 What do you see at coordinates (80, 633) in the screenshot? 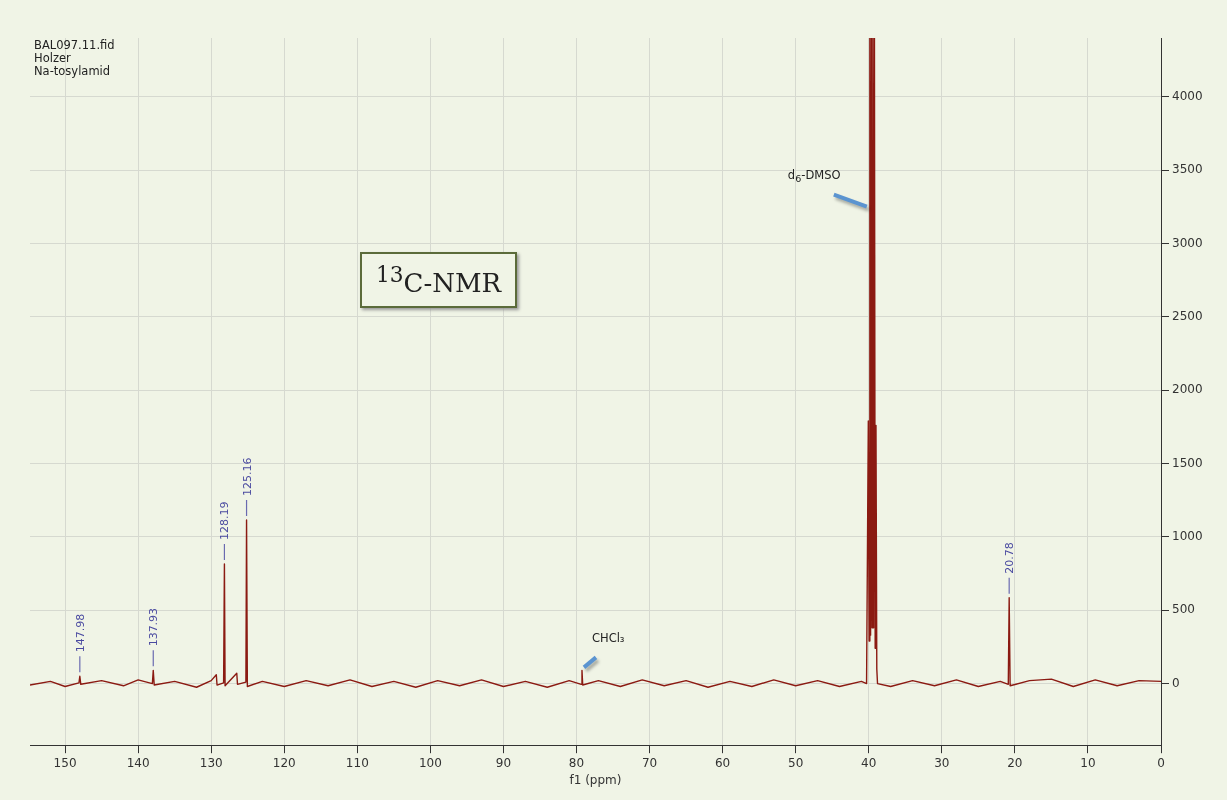
I see `annotation: 147.98` at bounding box center [80, 633].